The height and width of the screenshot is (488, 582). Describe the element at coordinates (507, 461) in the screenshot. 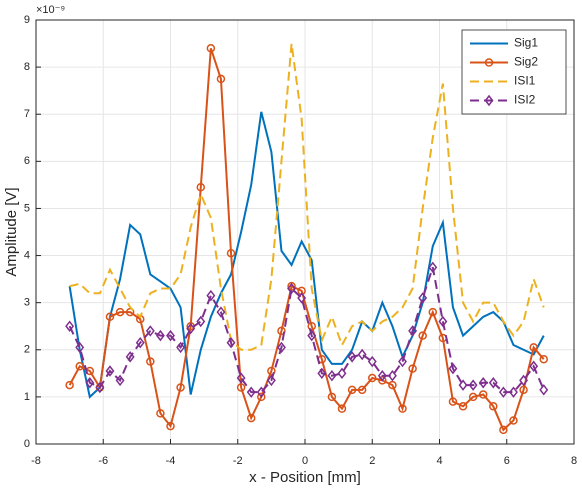

I see `x-tick-label: 6` at that location.